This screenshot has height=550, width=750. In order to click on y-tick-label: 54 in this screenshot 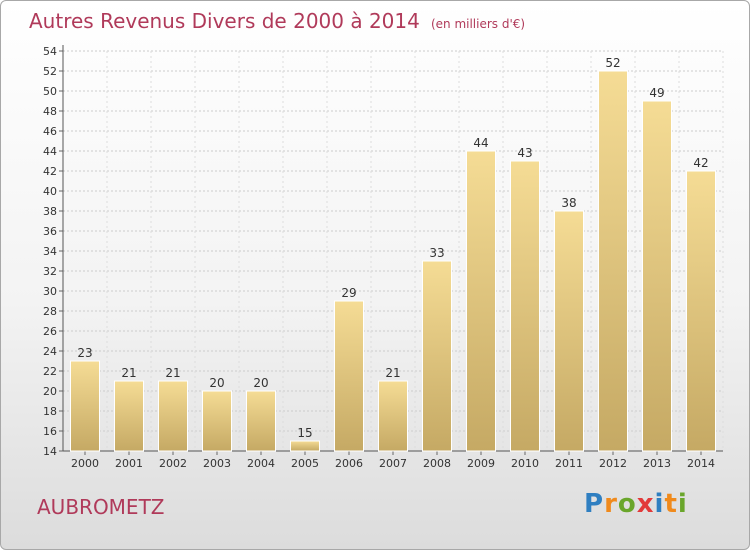, I will do `click(50, 51)`.